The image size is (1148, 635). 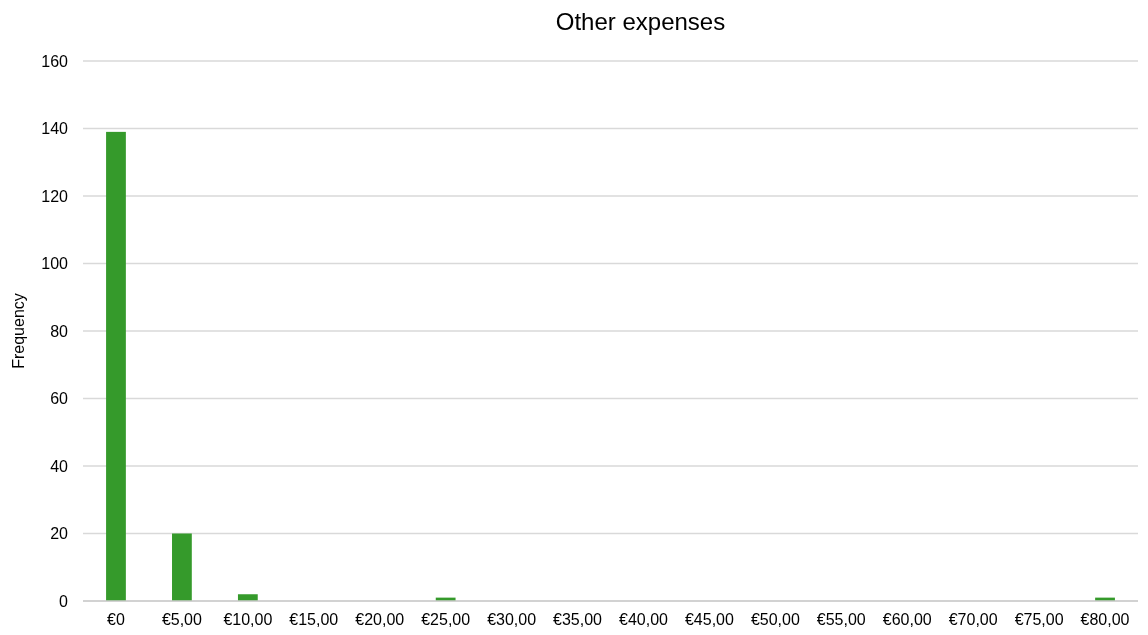 What do you see at coordinates (446, 619) in the screenshot?
I see `x-tick-label: €25,00` at bounding box center [446, 619].